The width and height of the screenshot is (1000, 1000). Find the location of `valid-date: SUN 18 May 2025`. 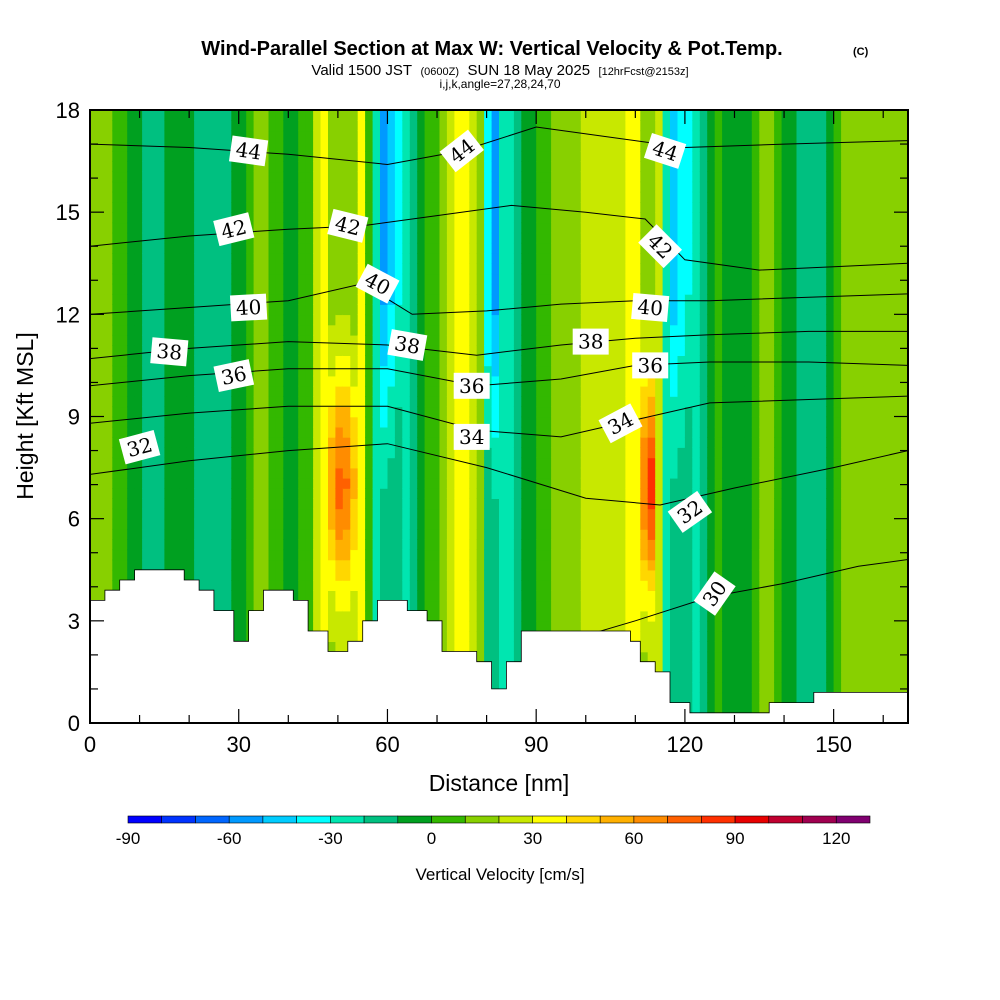

valid-date: SUN 18 May 2025 is located at coordinates (528, 70).